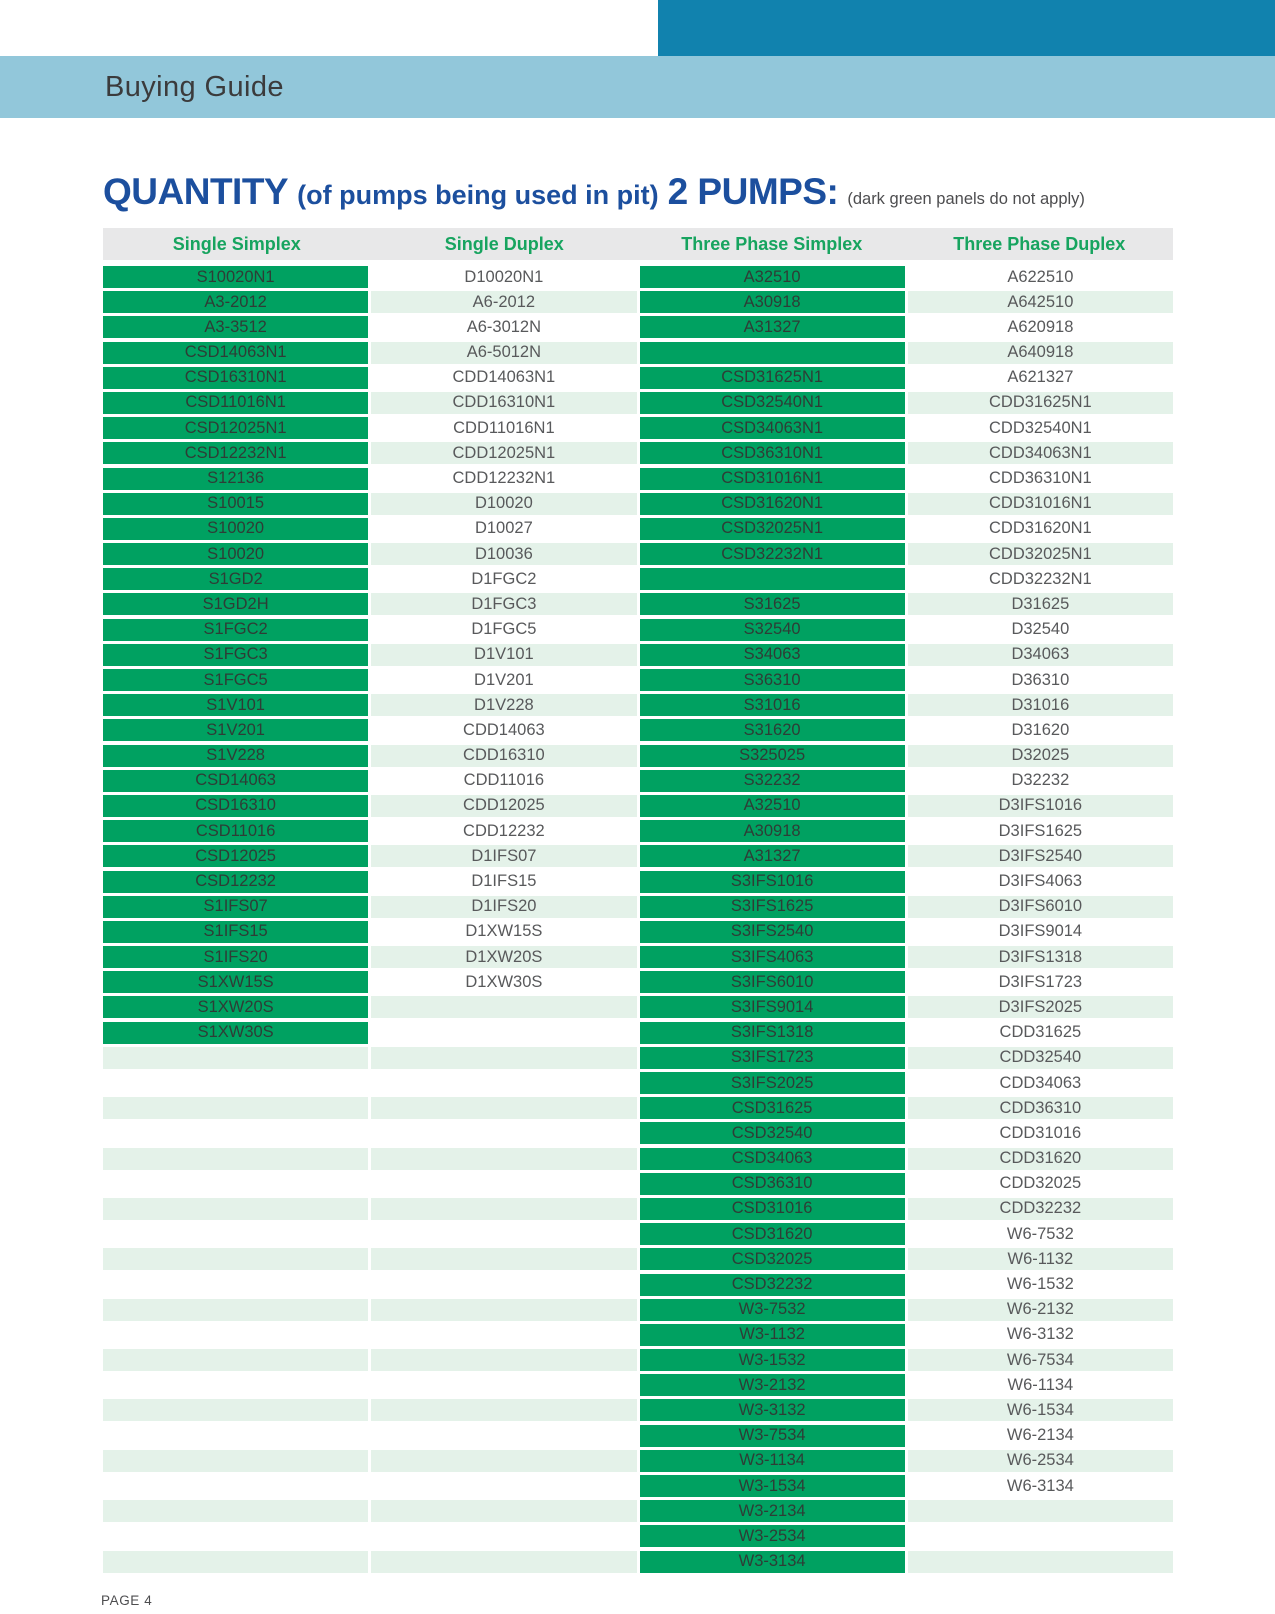 The height and width of the screenshot is (1614, 1275). I want to click on table-cell: W6-7532, so click(1040, 1234).